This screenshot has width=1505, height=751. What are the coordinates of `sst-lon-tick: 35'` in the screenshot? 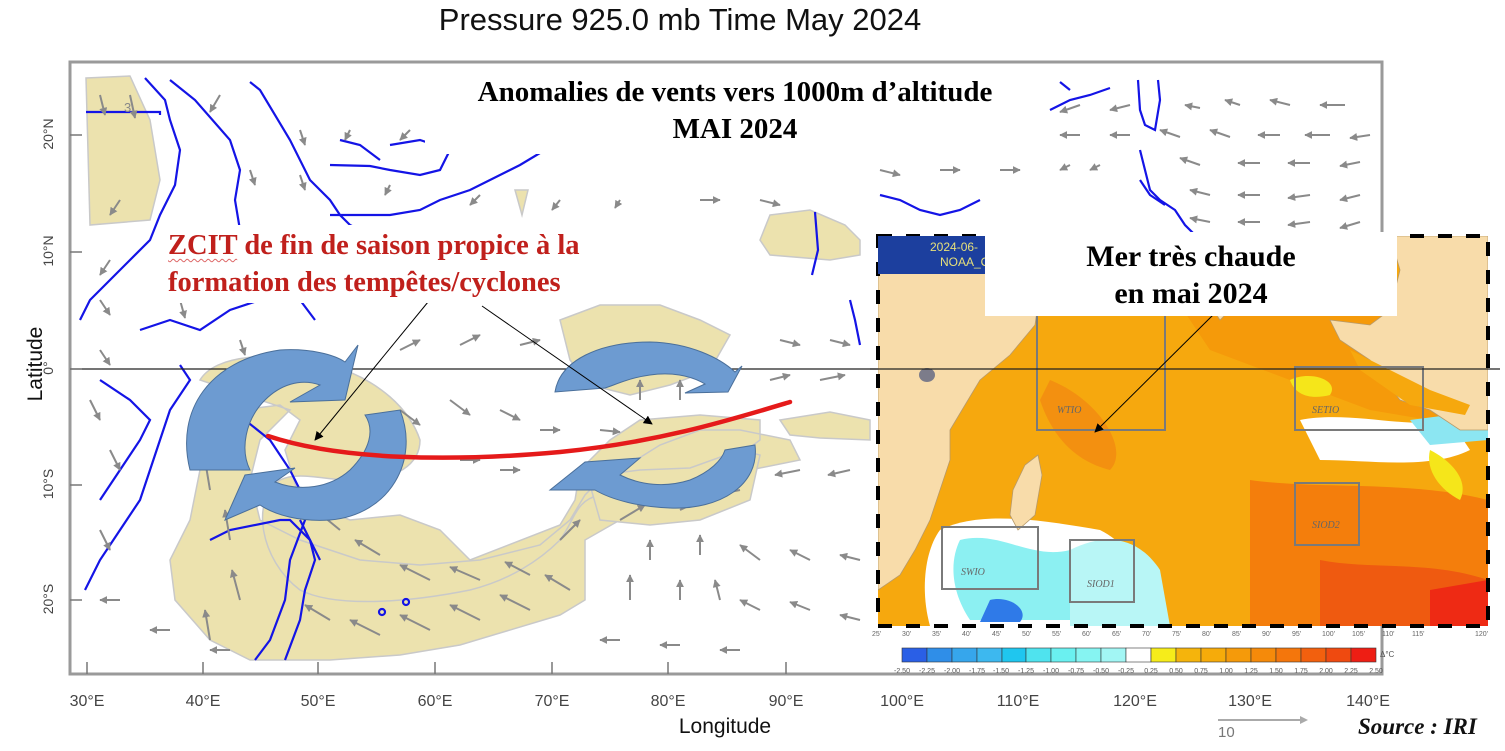 It's located at (937, 634).